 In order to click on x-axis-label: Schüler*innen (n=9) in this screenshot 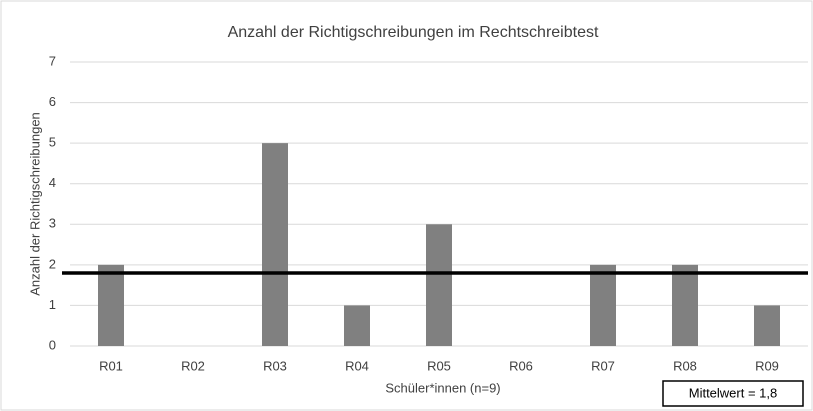, I will do `click(442, 387)`.